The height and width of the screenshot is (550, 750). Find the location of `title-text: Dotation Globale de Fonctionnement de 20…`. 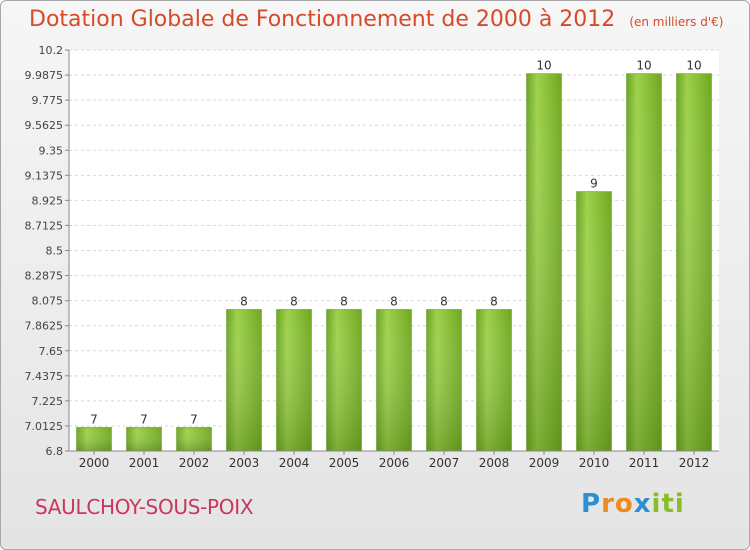

title-text: Dotation Globale de Fonctionnement de 20… is located at coordinates (322, 19).